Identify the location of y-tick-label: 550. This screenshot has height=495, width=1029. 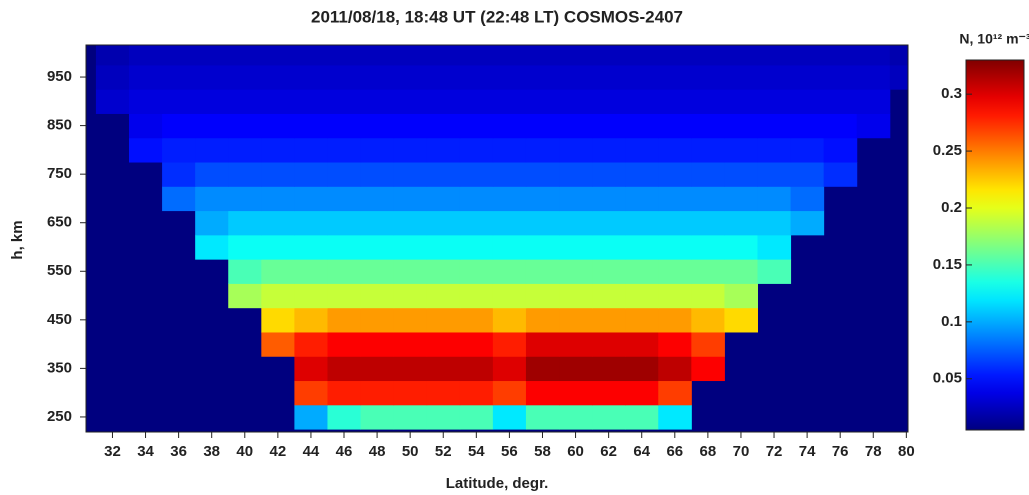
(59, 270).